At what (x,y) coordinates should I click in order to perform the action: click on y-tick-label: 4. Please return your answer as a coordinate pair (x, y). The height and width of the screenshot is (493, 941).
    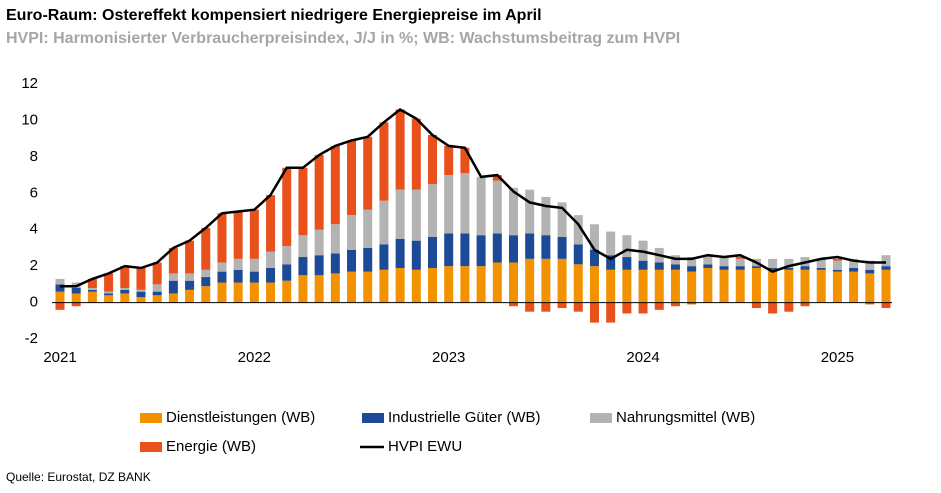
    Looking at the image, I should click on (34, 229).